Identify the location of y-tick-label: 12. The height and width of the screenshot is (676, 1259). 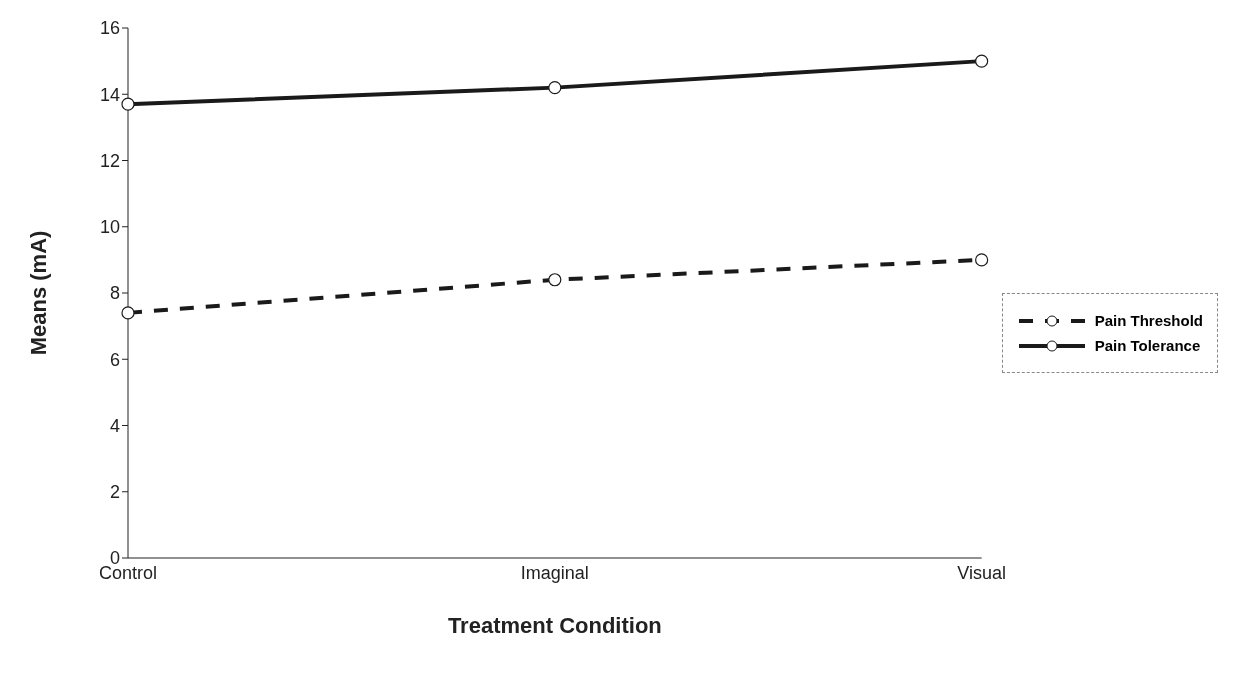
(109, 160).